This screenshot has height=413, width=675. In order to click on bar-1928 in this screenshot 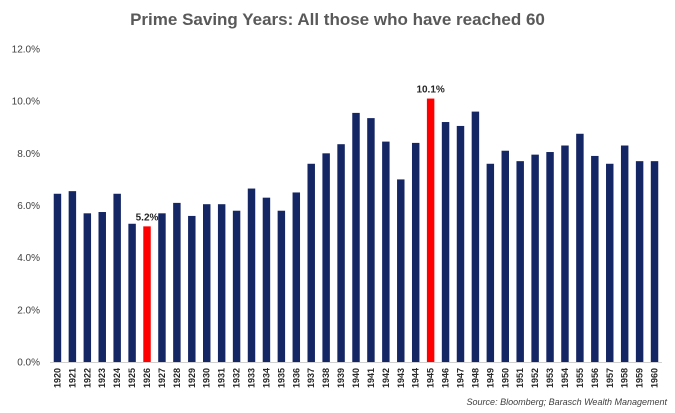, I will do `click(177, 282)`.